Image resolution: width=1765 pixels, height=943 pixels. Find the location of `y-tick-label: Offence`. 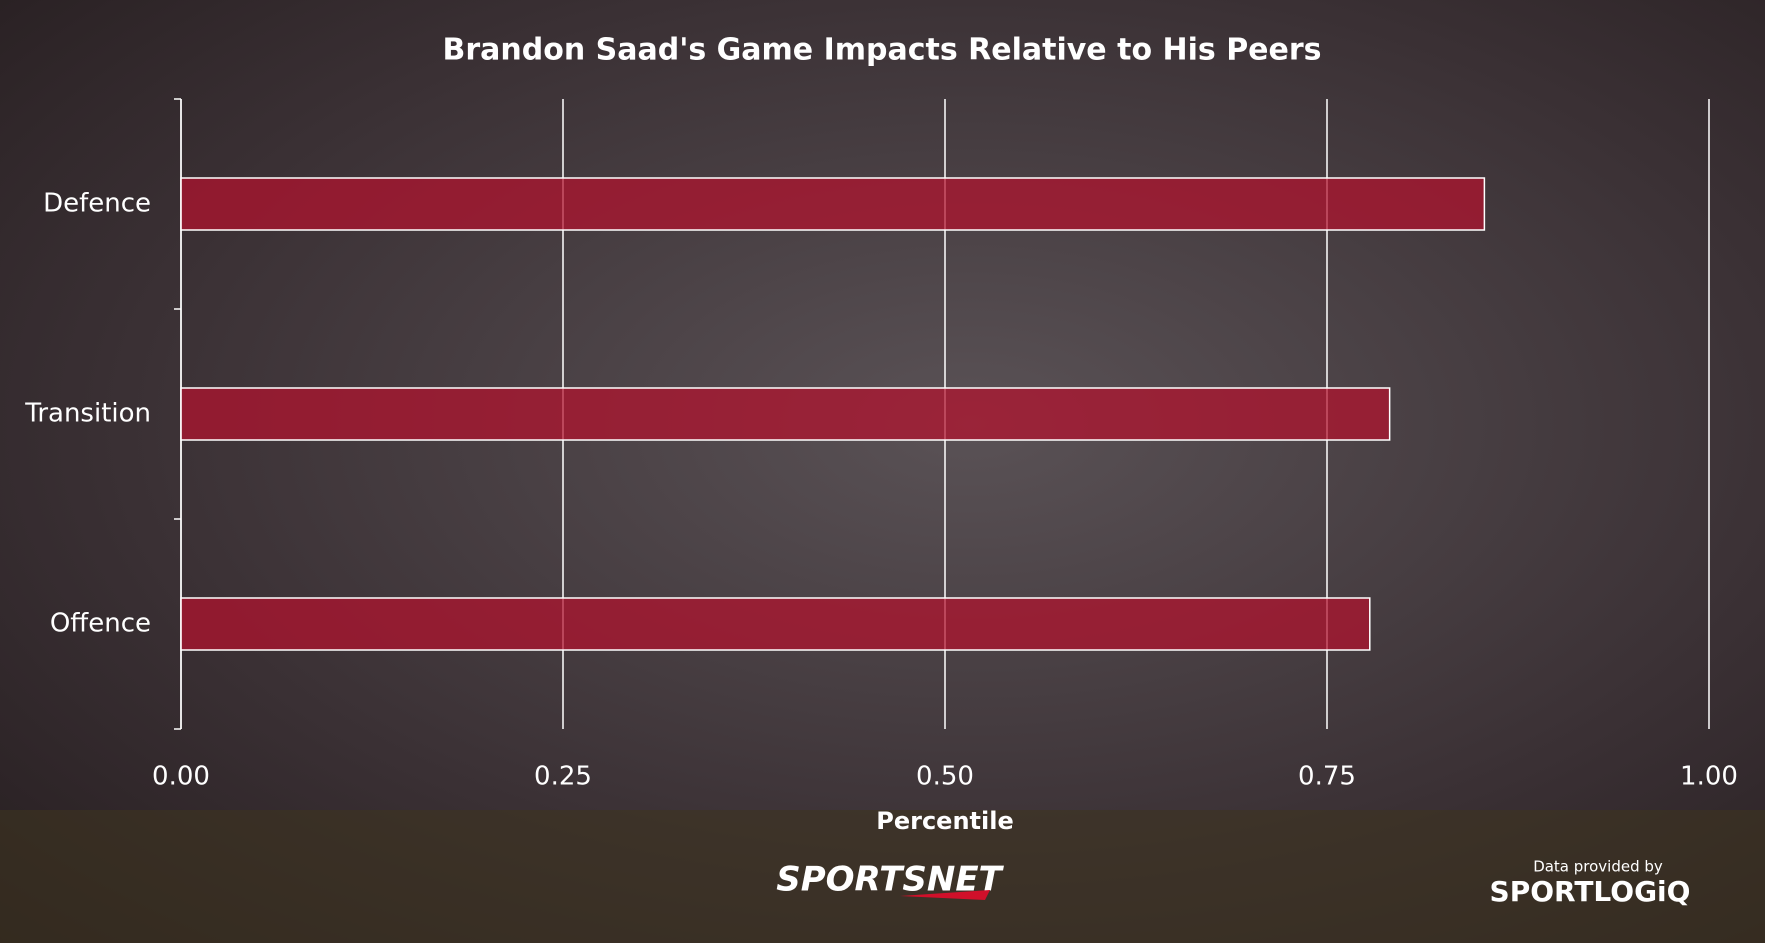

y-tick-label: Offence is located at coordinates (100, 624).